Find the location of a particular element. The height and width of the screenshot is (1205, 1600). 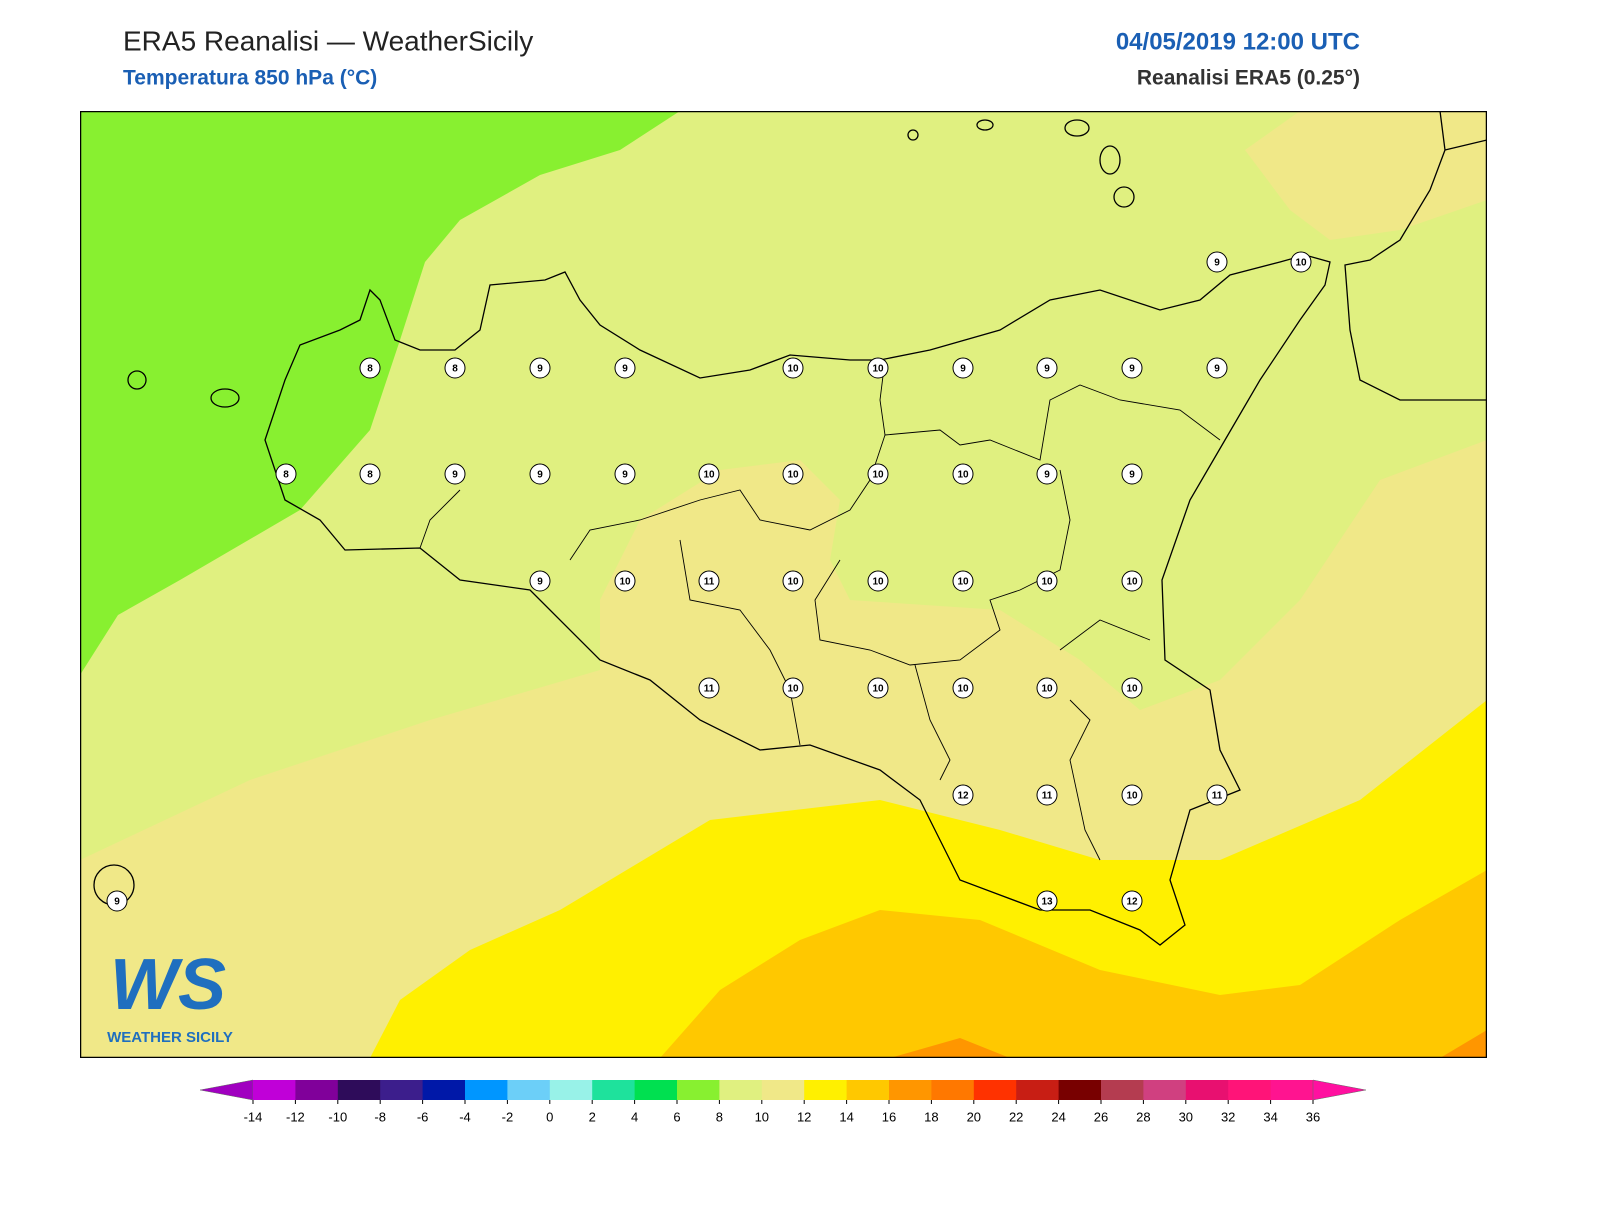

station-value: 12 is located at coordinates (963, 796).